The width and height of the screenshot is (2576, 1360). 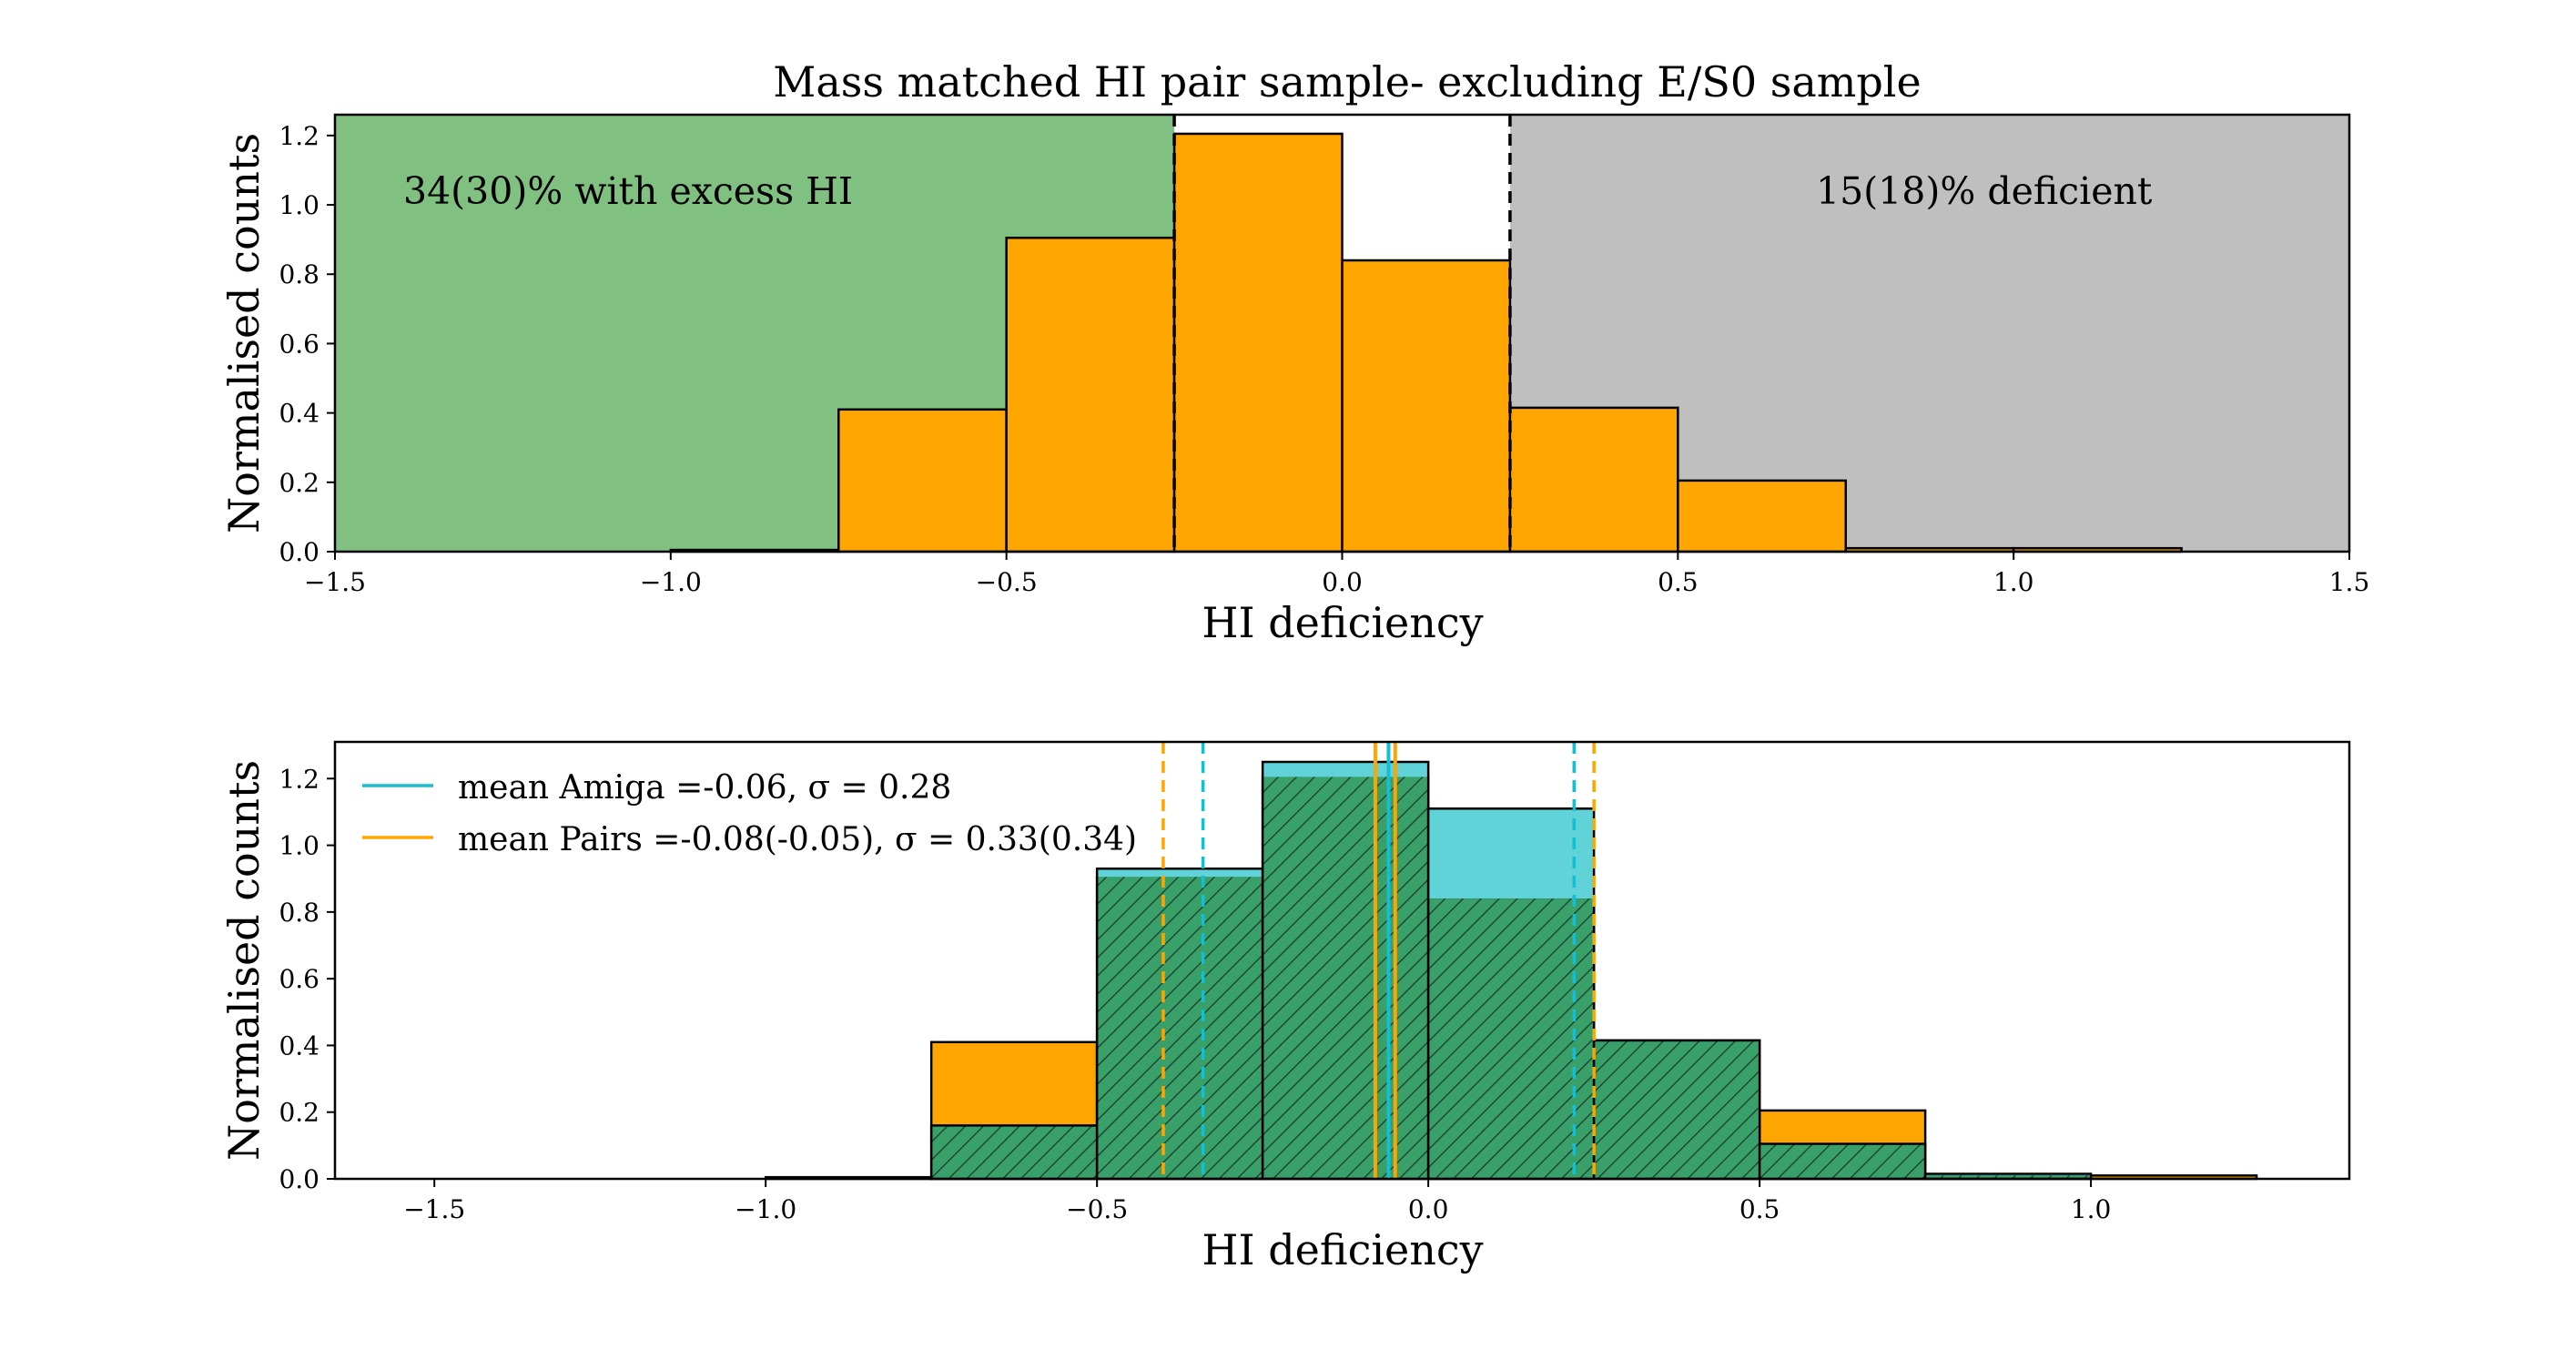 What do you see at coordinates (244, 960) in the screenshot?
I see `bottom-y-axis-label: Normalised counts` at bounding box center [244, 960].